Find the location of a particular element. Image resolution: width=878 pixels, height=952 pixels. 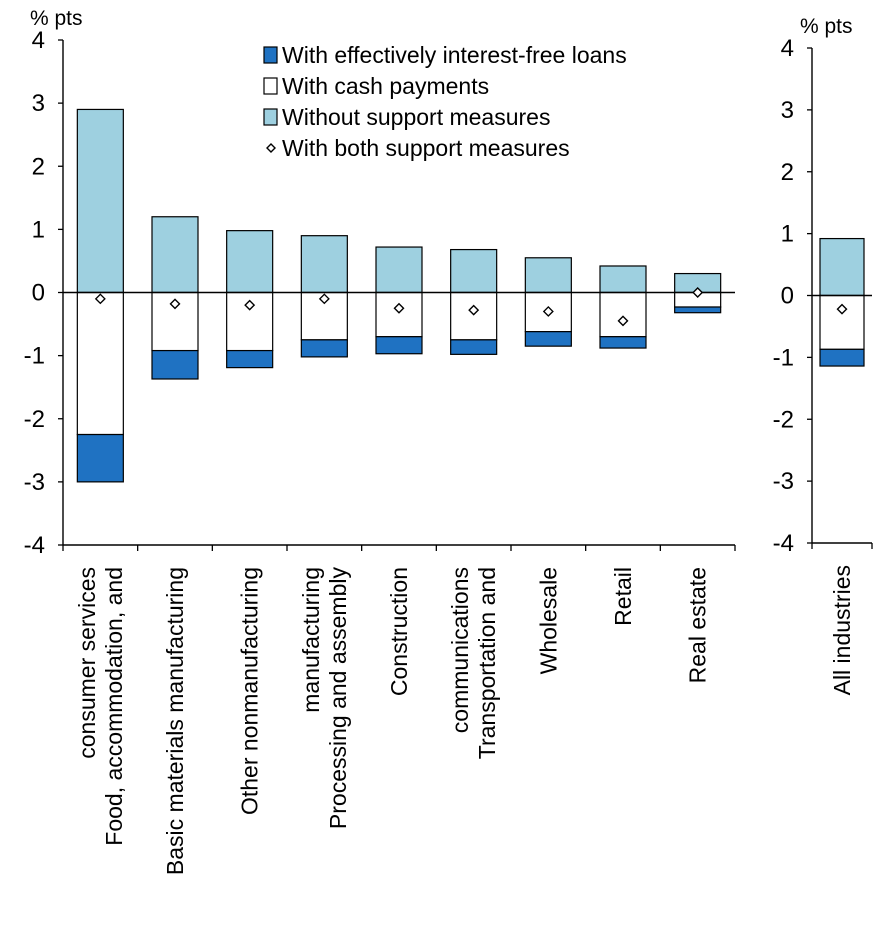

legend-label: With effectively interest-free loans is located at coordinates (454, 55).